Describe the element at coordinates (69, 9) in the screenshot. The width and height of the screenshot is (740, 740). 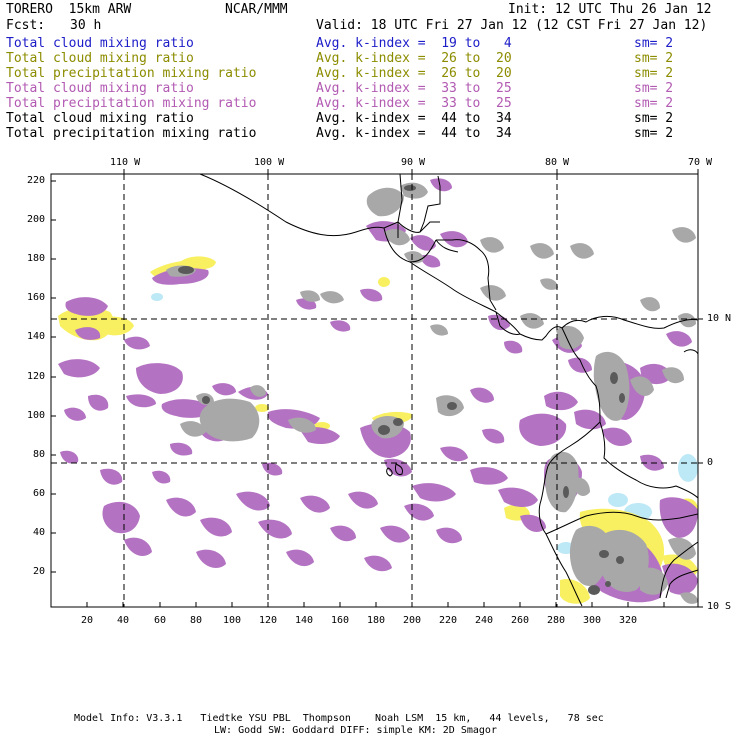
I see `model-title: TORERO 15km ARW` at that location.